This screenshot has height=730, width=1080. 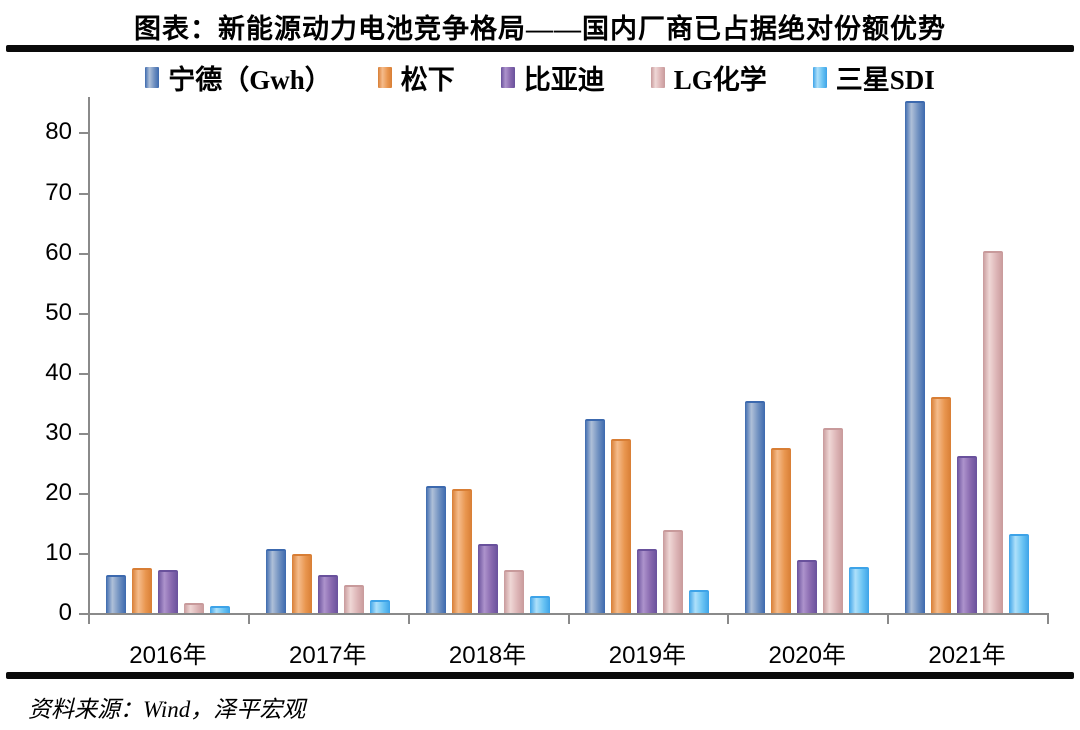 I want to click on x-axis-line, so click(x=568, y=614).